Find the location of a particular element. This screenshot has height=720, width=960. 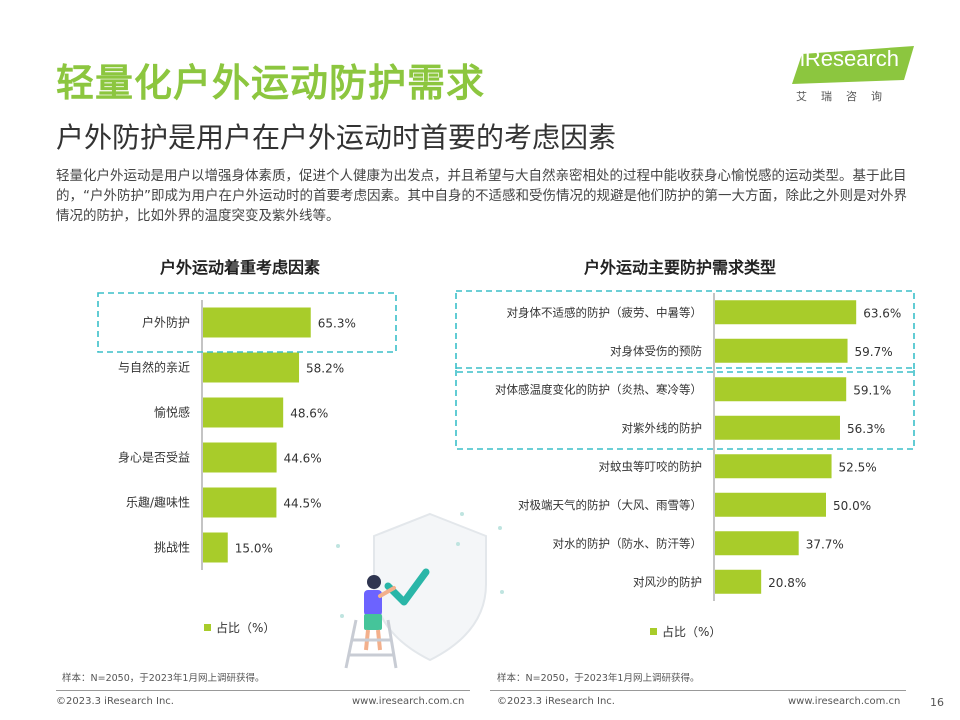

person-figure is located at coordinates (380, 613).